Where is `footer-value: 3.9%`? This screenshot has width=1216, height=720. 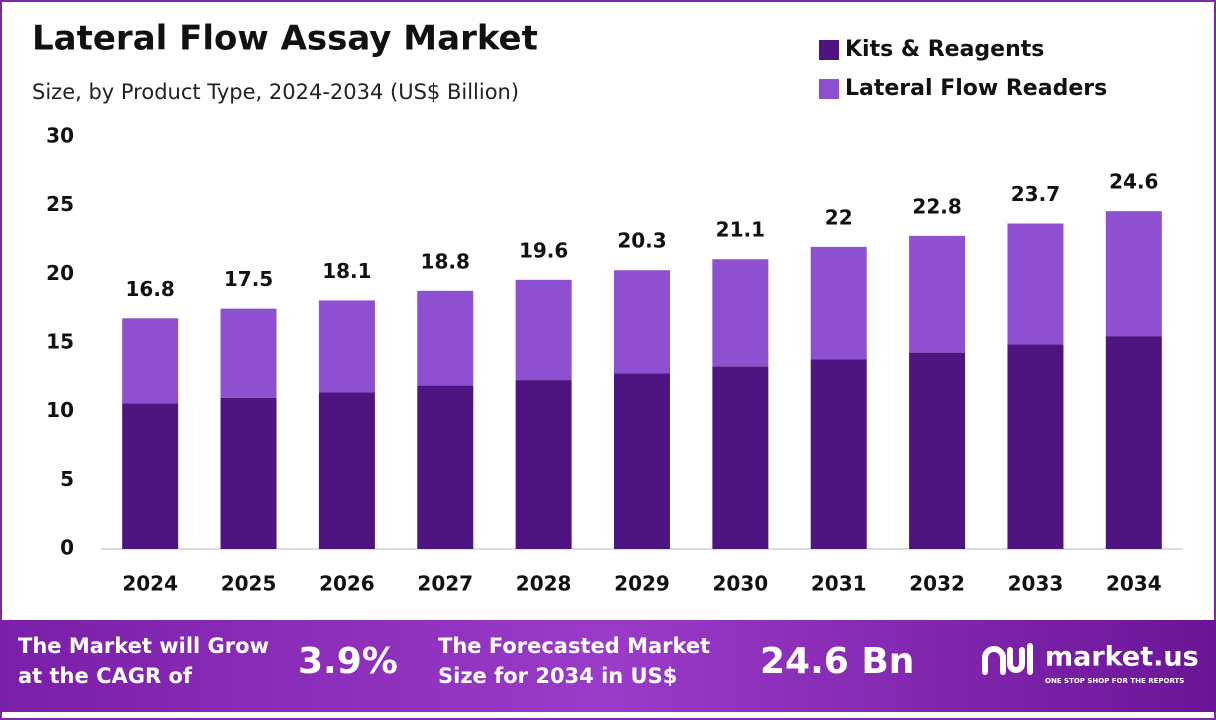
footer-value: 3.9% is located at coordinates (348, 661).